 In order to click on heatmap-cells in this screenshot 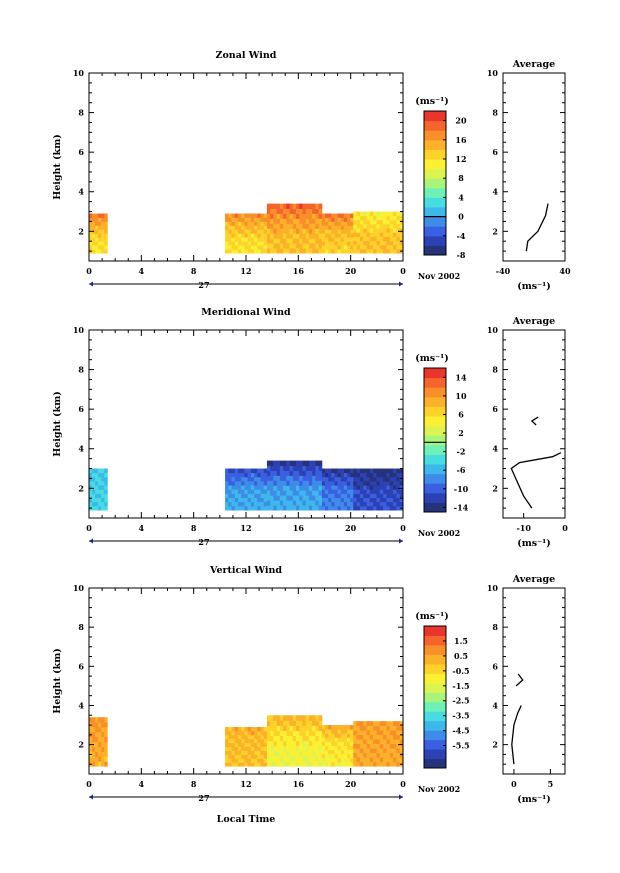, I will do `click(246, 485)`.